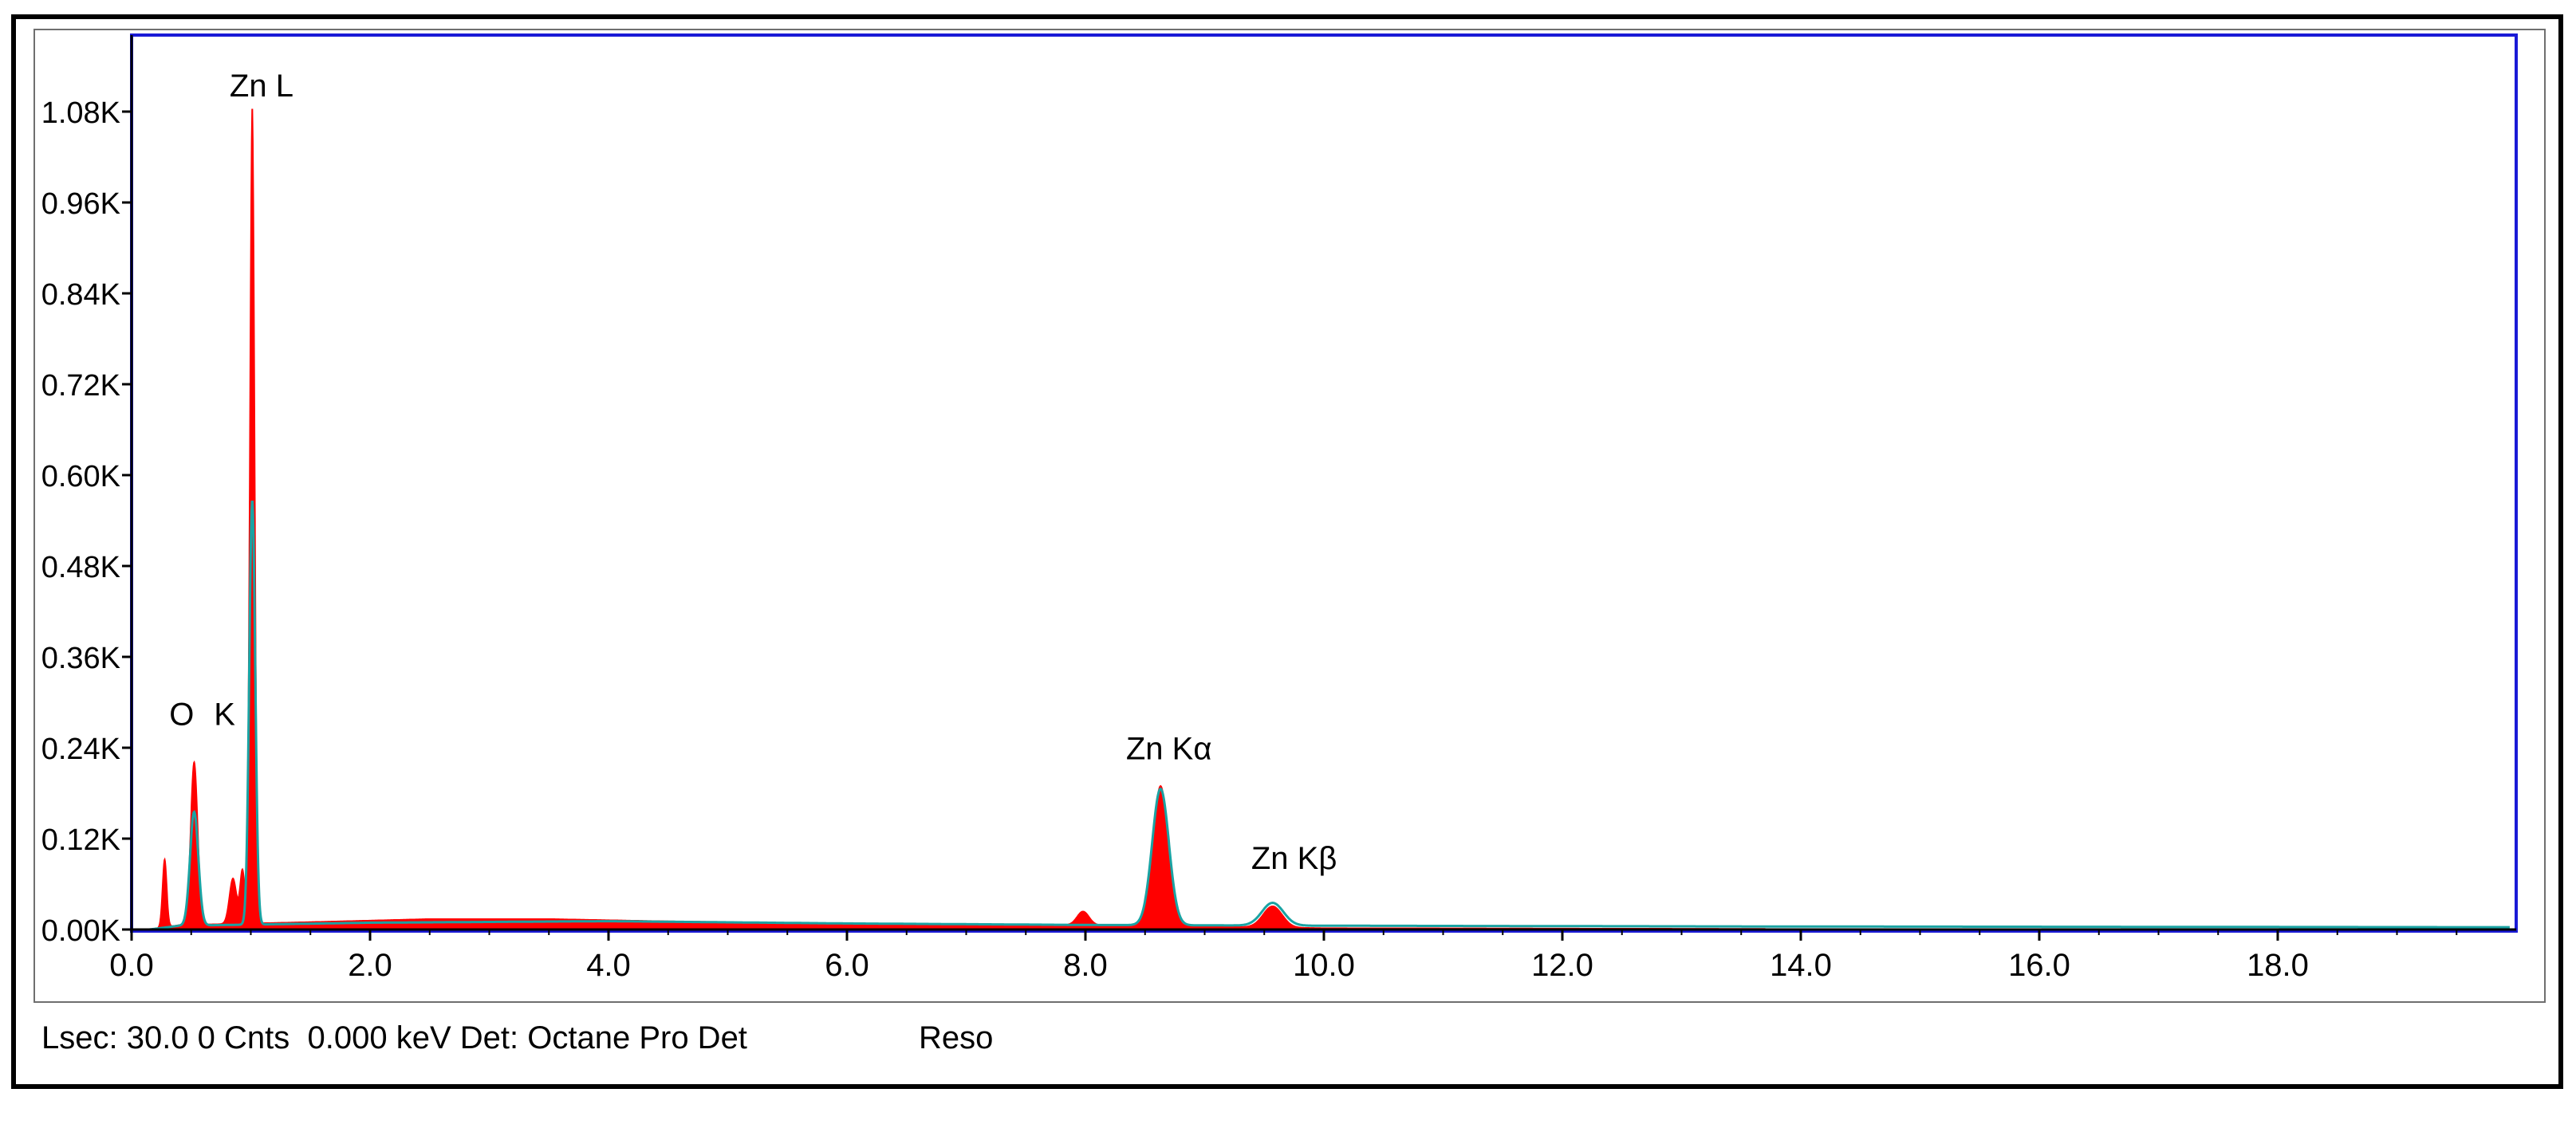 This screenshot has height=1128, width=2576. Describe the element at coordinates (847, 965) in the screenshot. I see `x-tick-label-3: 6.0` at that location.